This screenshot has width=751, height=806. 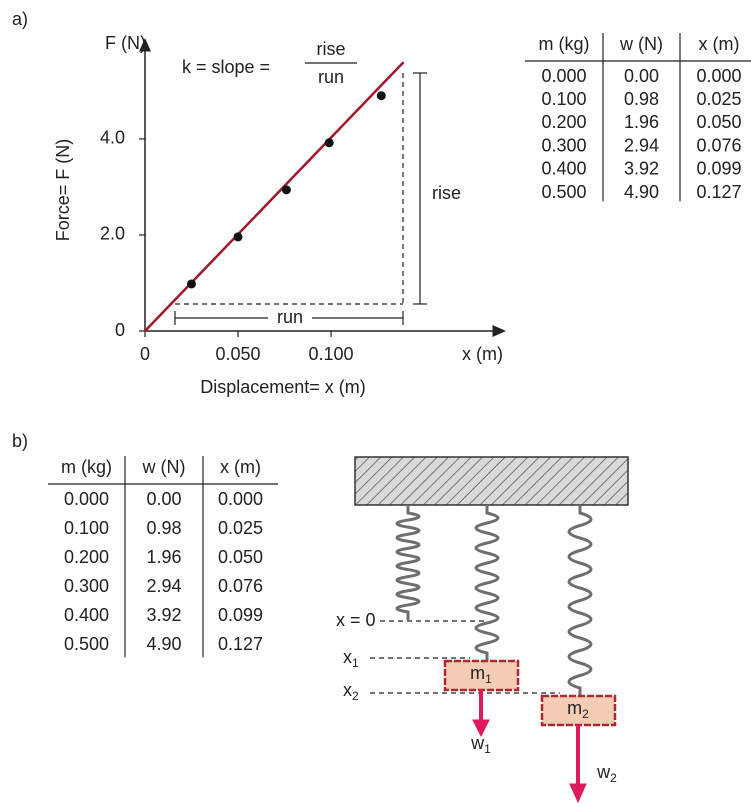 I want to click on position-label-sub: 2, so click(x=355, y=696).